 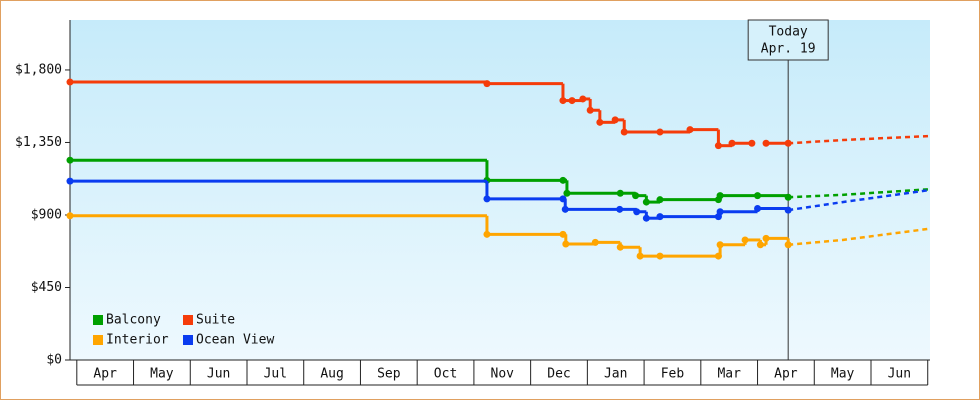 I want to click on x-tick-label: Feb, so click(x=673, y=374).